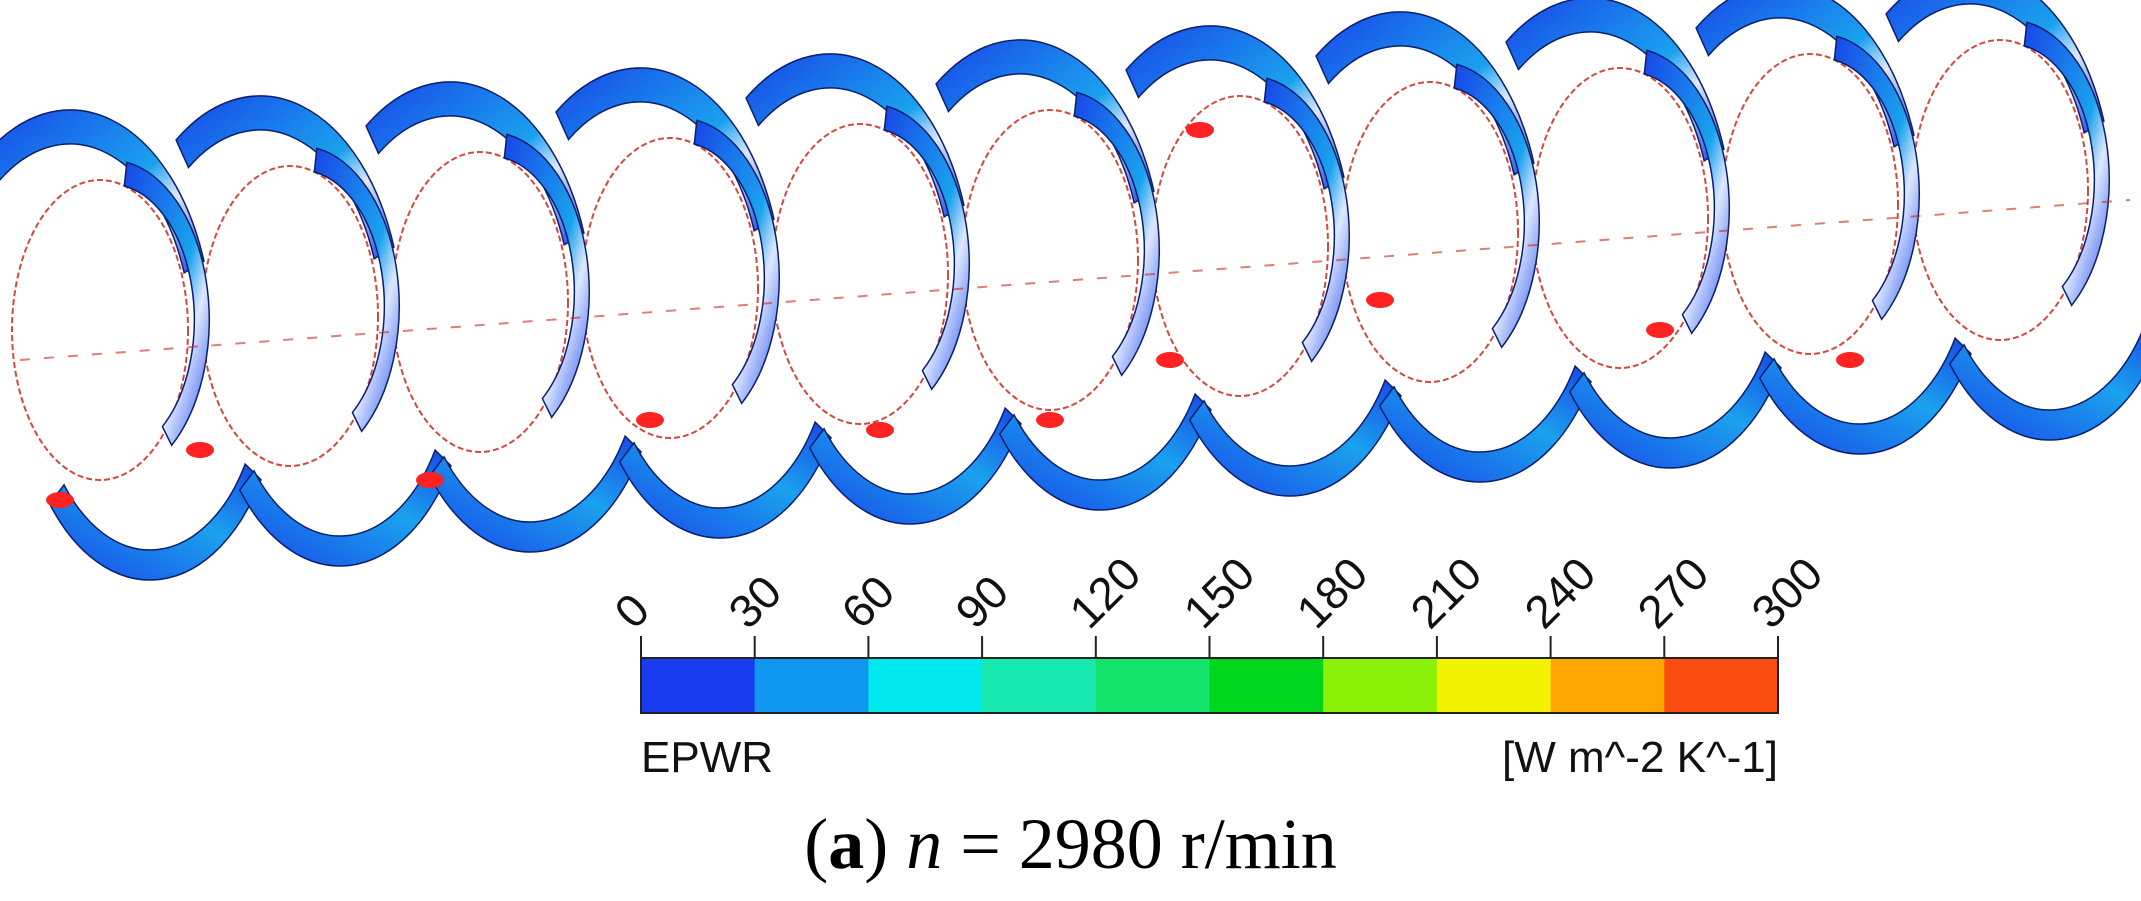 This screenshot has height=901, width=2141. What do you see at coordinates (816, 844) in the screenshot?
I see `caption-open-paren: (` at bounding box center [816, 844].